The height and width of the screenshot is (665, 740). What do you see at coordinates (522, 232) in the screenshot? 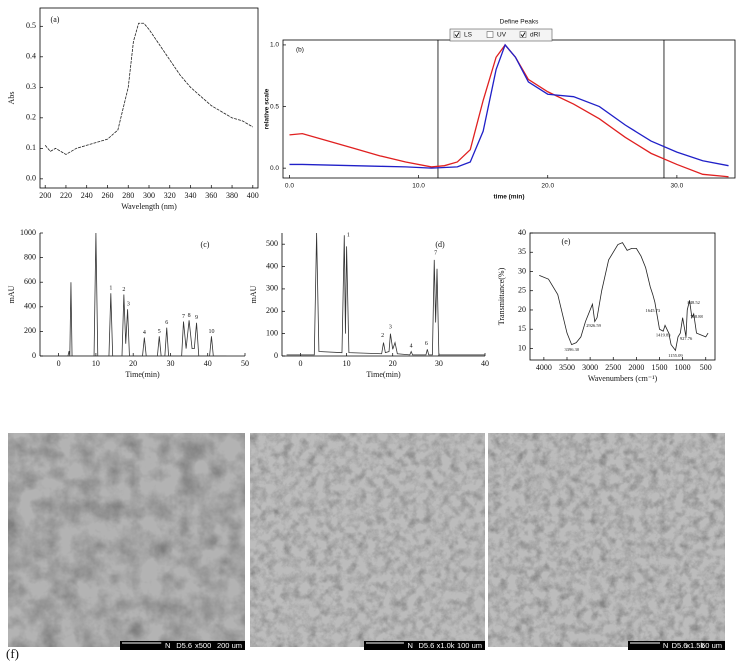
I see `y-tick-label: 40` at bounding box center [522, 232].